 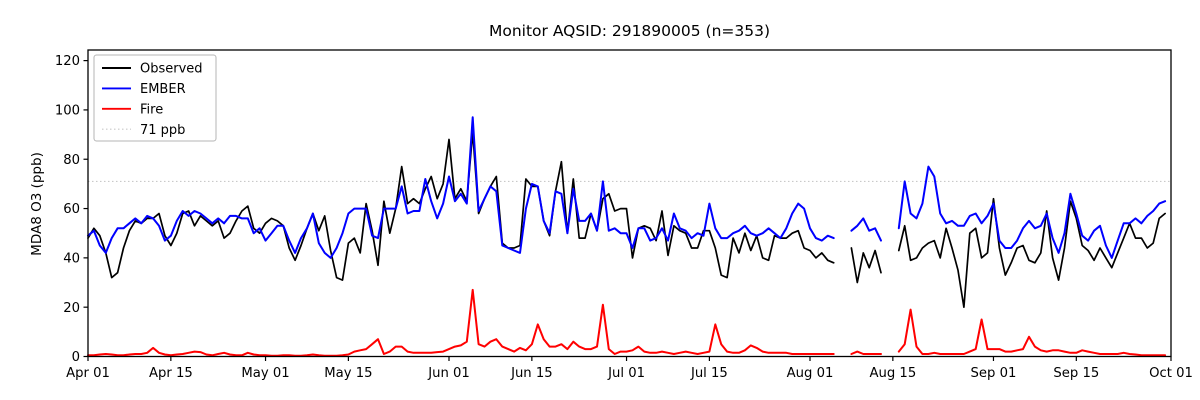 I want to click on legend-label-observed: Observed, so click(x=171, y=69).